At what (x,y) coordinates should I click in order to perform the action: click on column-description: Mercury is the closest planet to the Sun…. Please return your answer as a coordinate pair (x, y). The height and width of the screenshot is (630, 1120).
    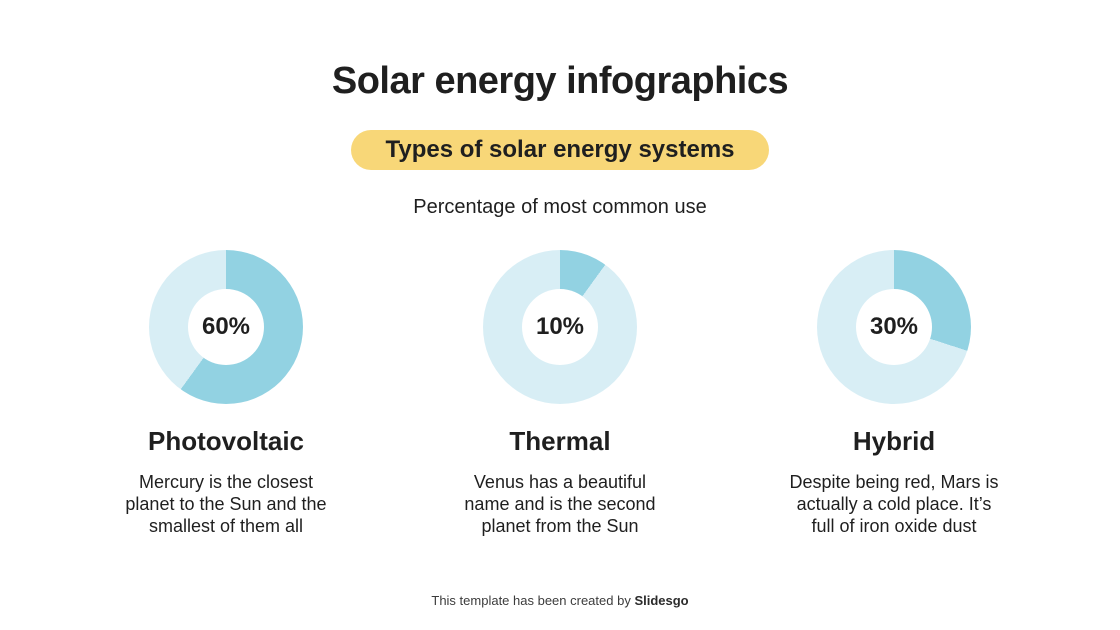
    Looking at the image, I should click on (226, 504).